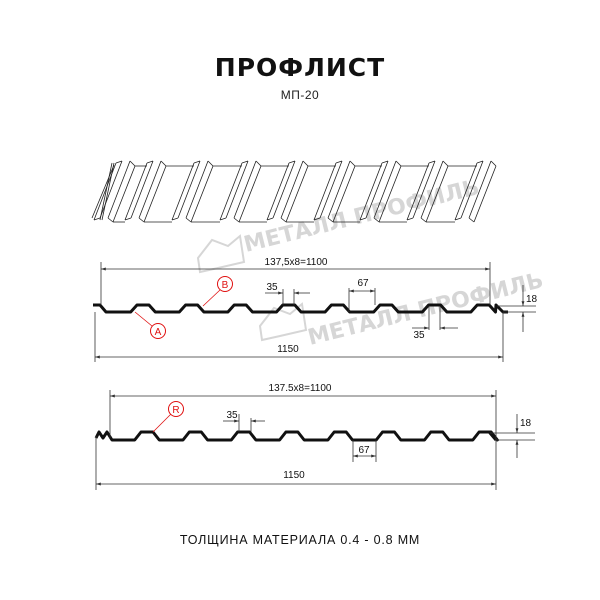 The width and height of the screenshot is (600, 600). Describe the element at coordinates (300, 388) in the screenshot. I see `pitch-dimension: 137.5x8=1100` at that location.